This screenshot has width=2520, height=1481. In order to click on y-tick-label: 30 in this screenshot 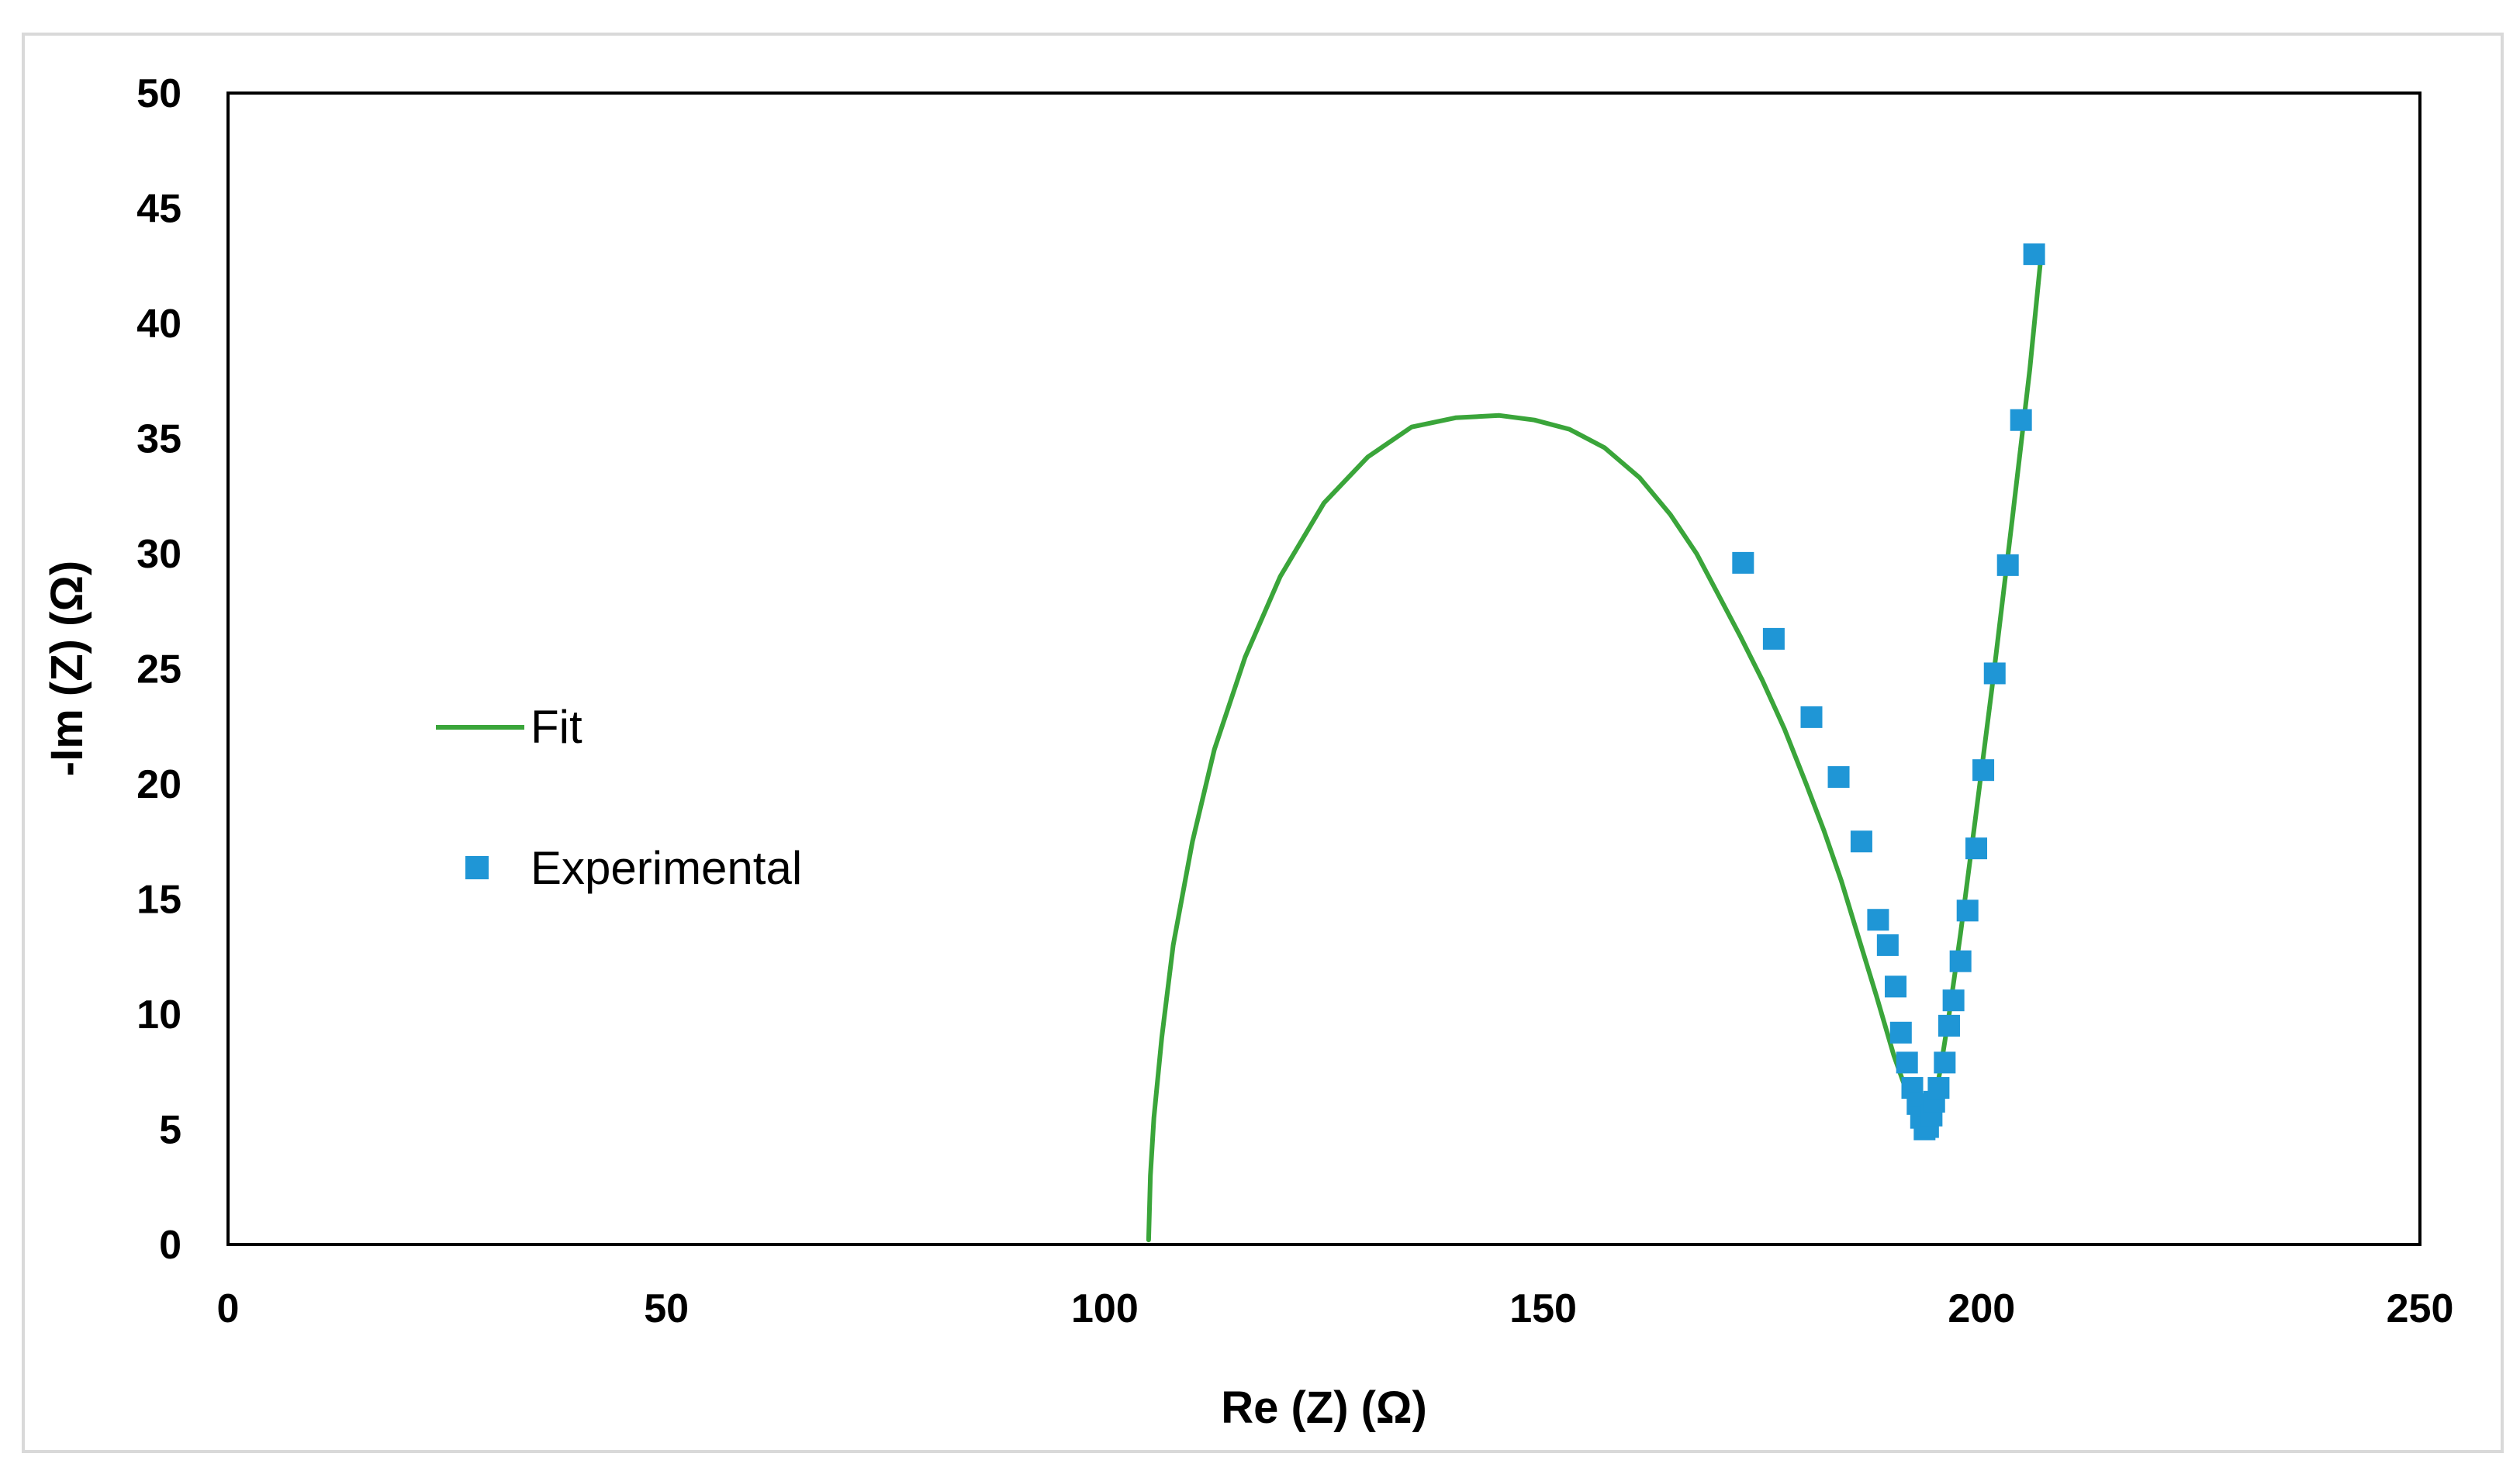, I will do `click(159, 554)`.